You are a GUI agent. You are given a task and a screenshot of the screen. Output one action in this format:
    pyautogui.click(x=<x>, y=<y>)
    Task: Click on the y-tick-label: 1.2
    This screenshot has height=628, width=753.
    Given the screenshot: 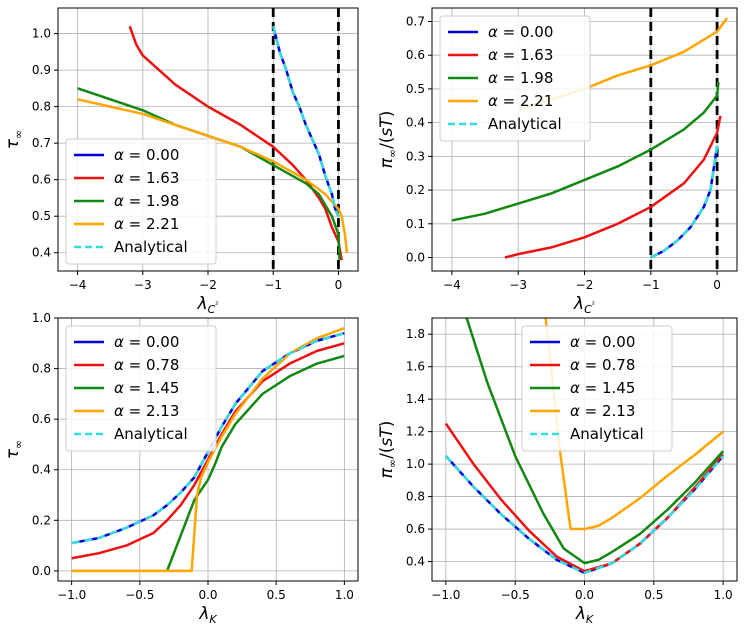 What is the action you would take?
    pyautogui.click(x=415, y=432)
    